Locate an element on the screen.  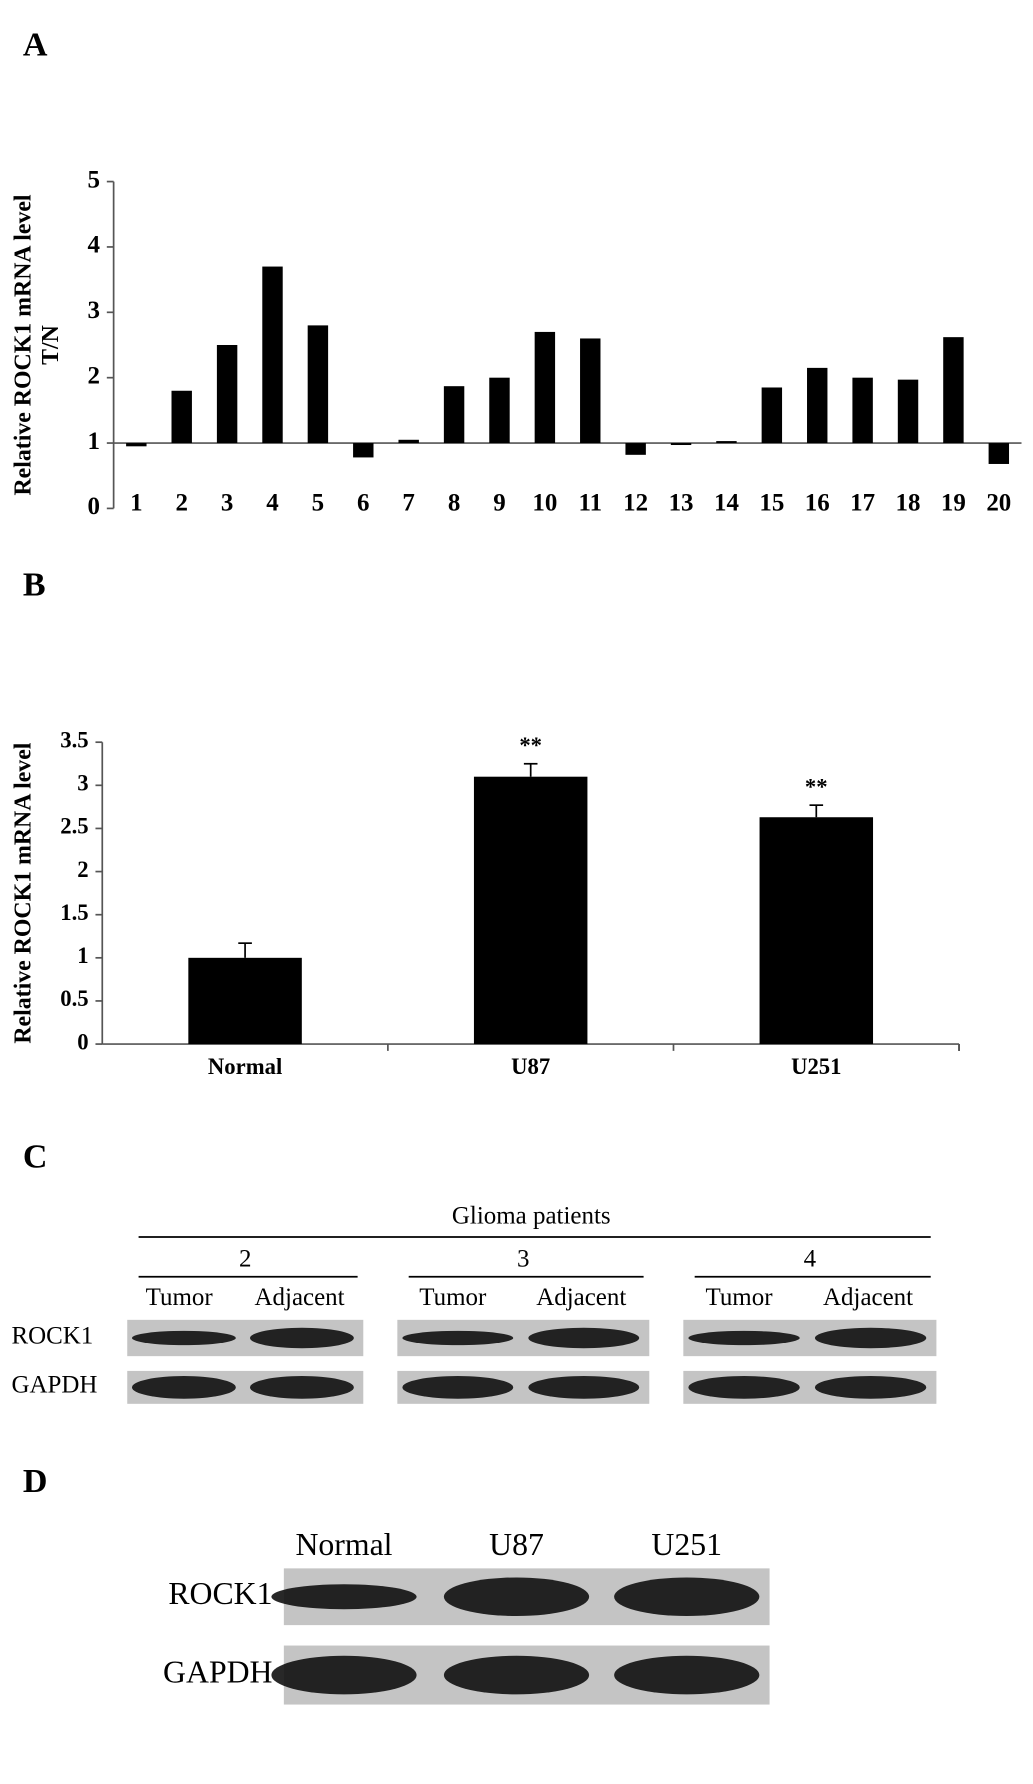
x-tick-label: 8 is located at coordinates (454, 503).